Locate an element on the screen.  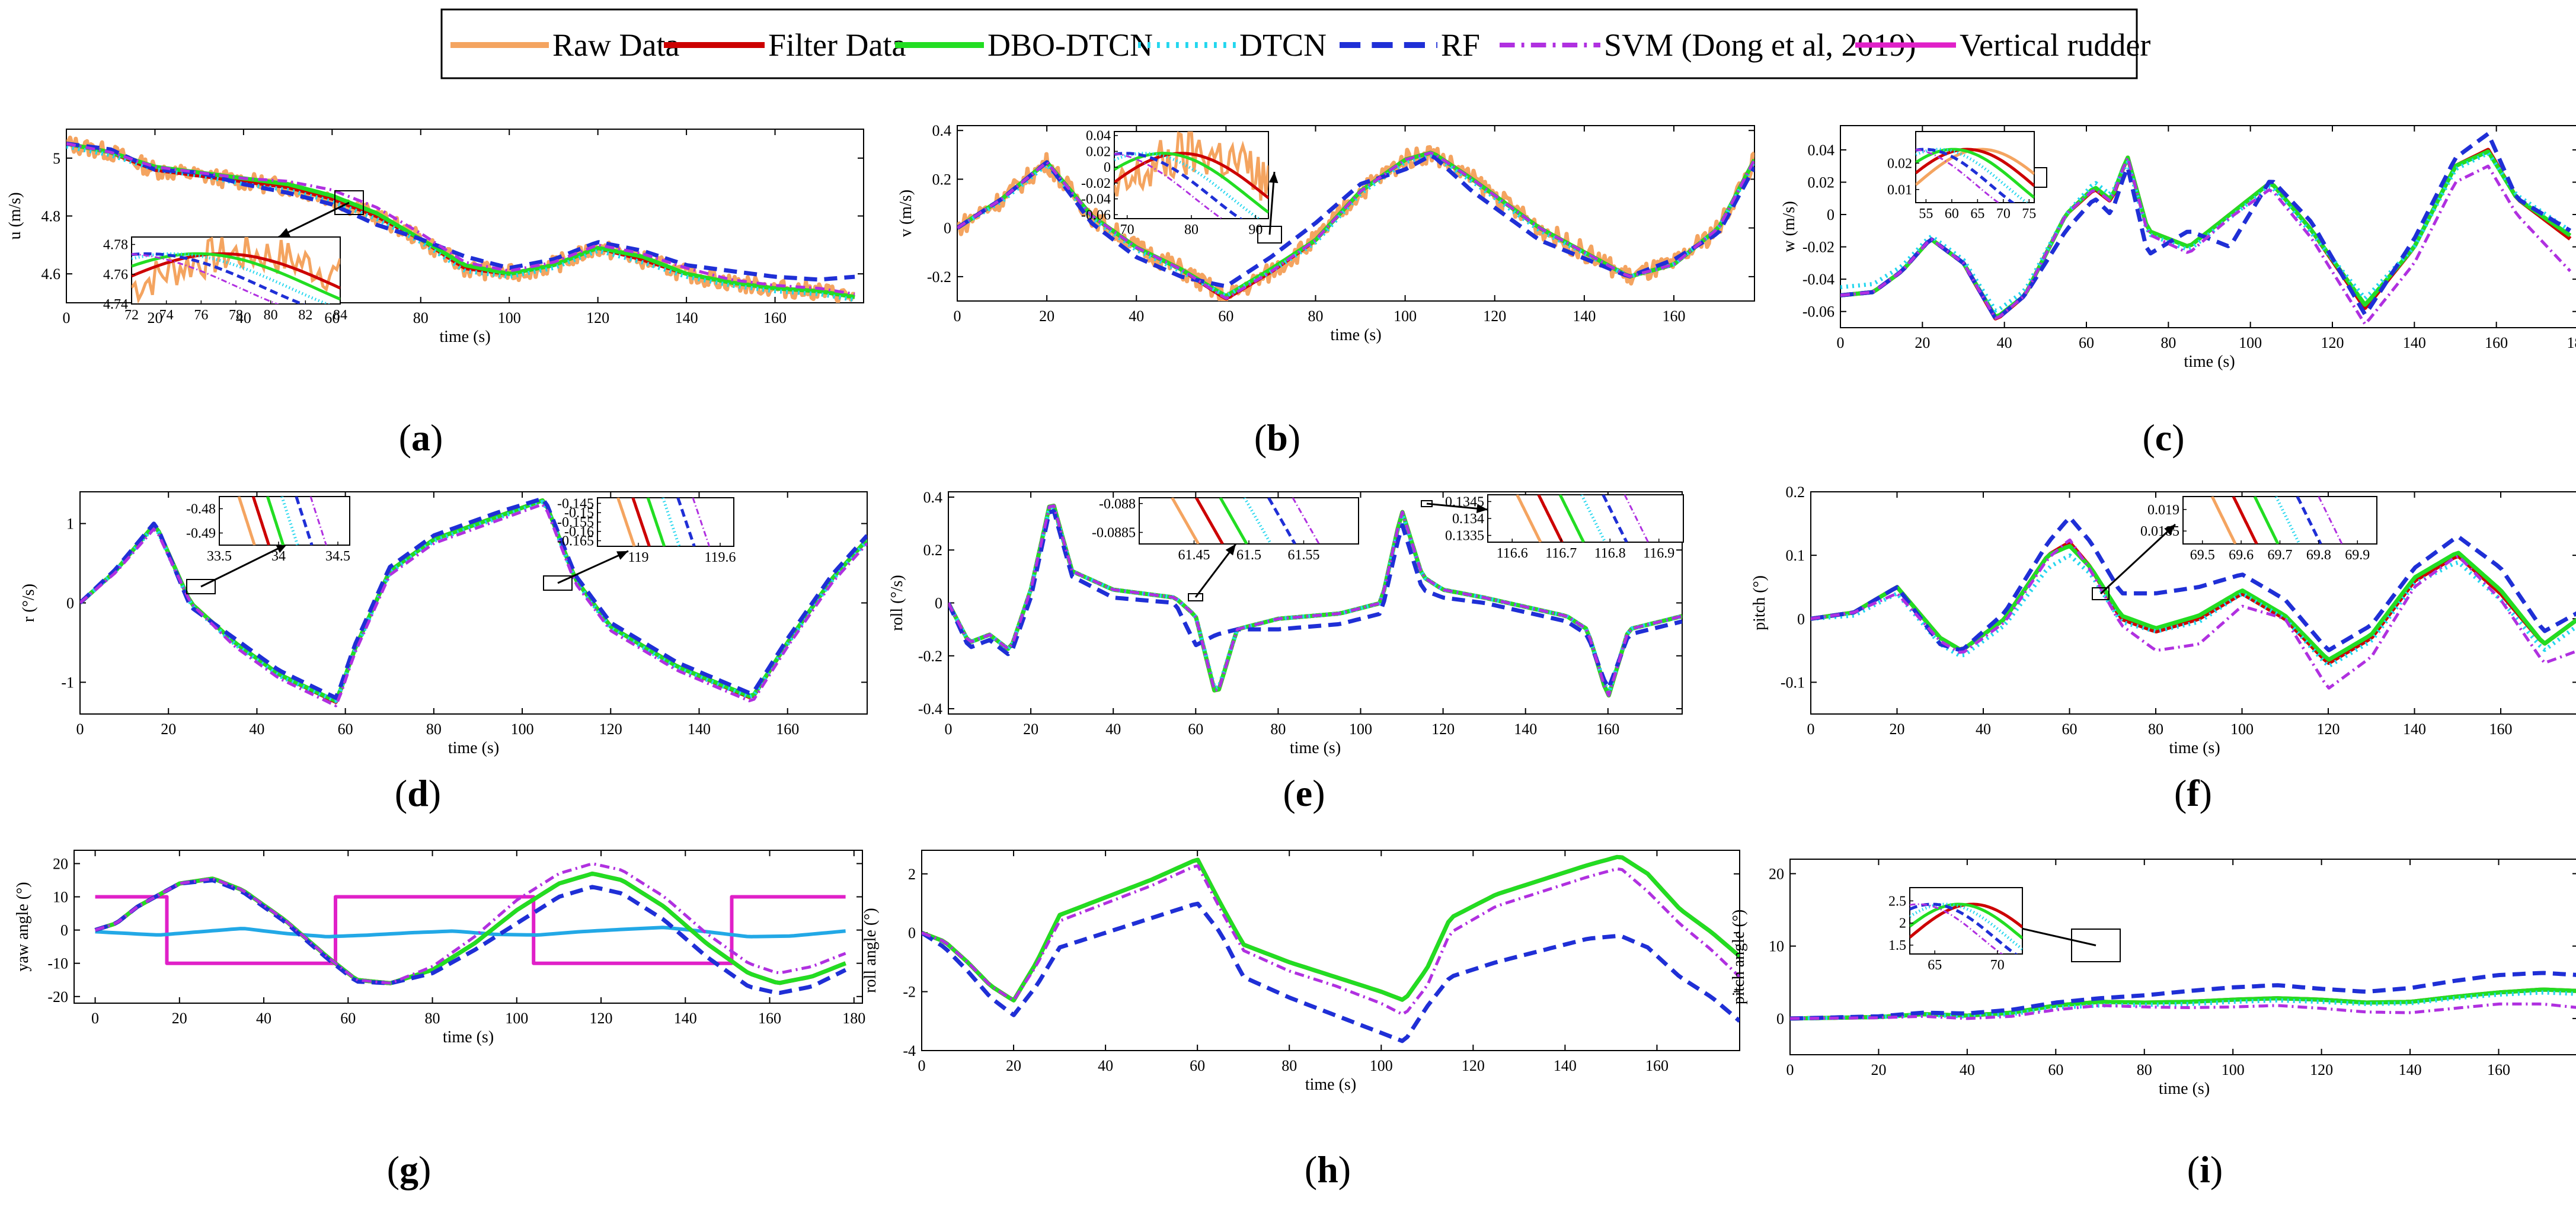
y-tick-label: -0.2 is located at coordinates (930, 656).